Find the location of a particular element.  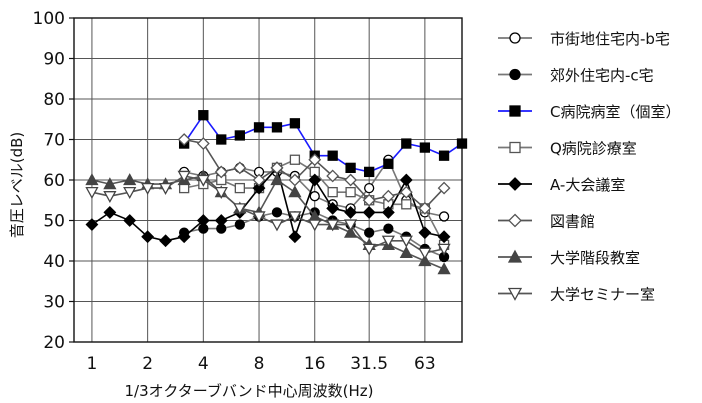

x-axis-label: 1/3オクターブバンド中心周波数(Hz) is located at coordinates (249, 391).